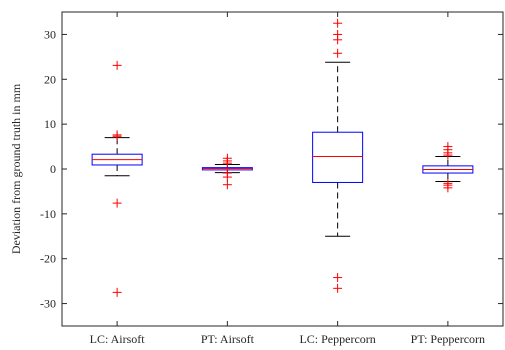 This screenshot has width=505, height=350. Describe the element at coordinates (53, 169) in the screenshot. I see `y-tick-label: 0` at that location.